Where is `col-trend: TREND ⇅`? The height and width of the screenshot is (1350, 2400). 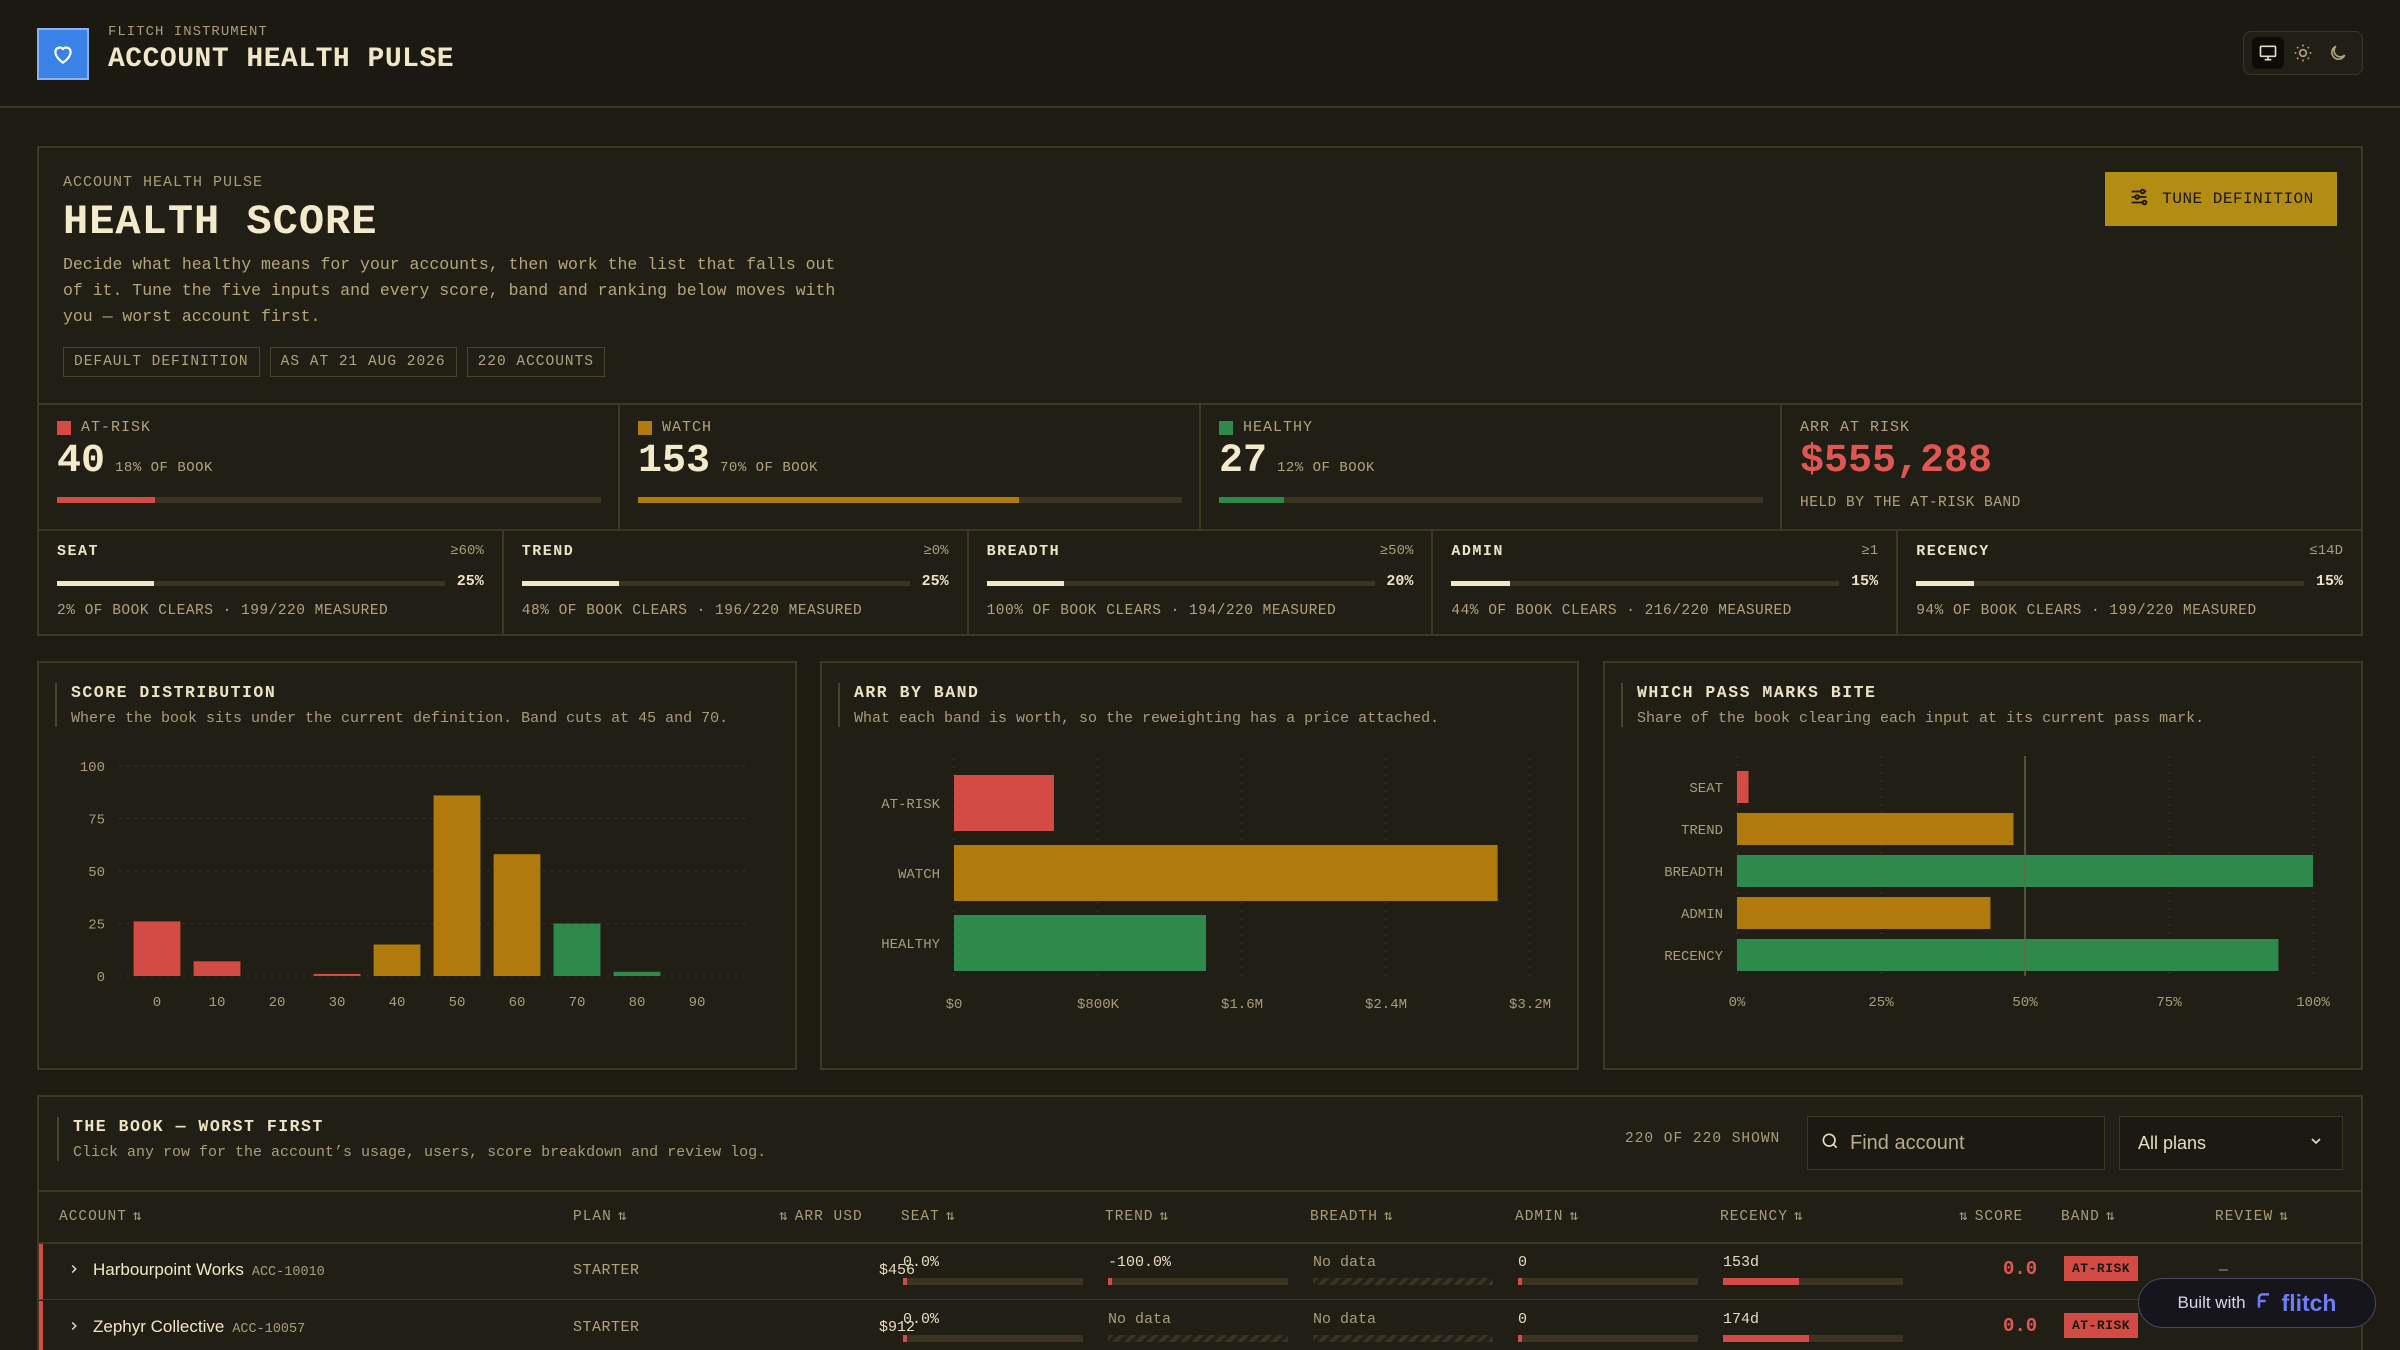 col-trend: TREND ⇅ is located at coordinates (1137, 1217).